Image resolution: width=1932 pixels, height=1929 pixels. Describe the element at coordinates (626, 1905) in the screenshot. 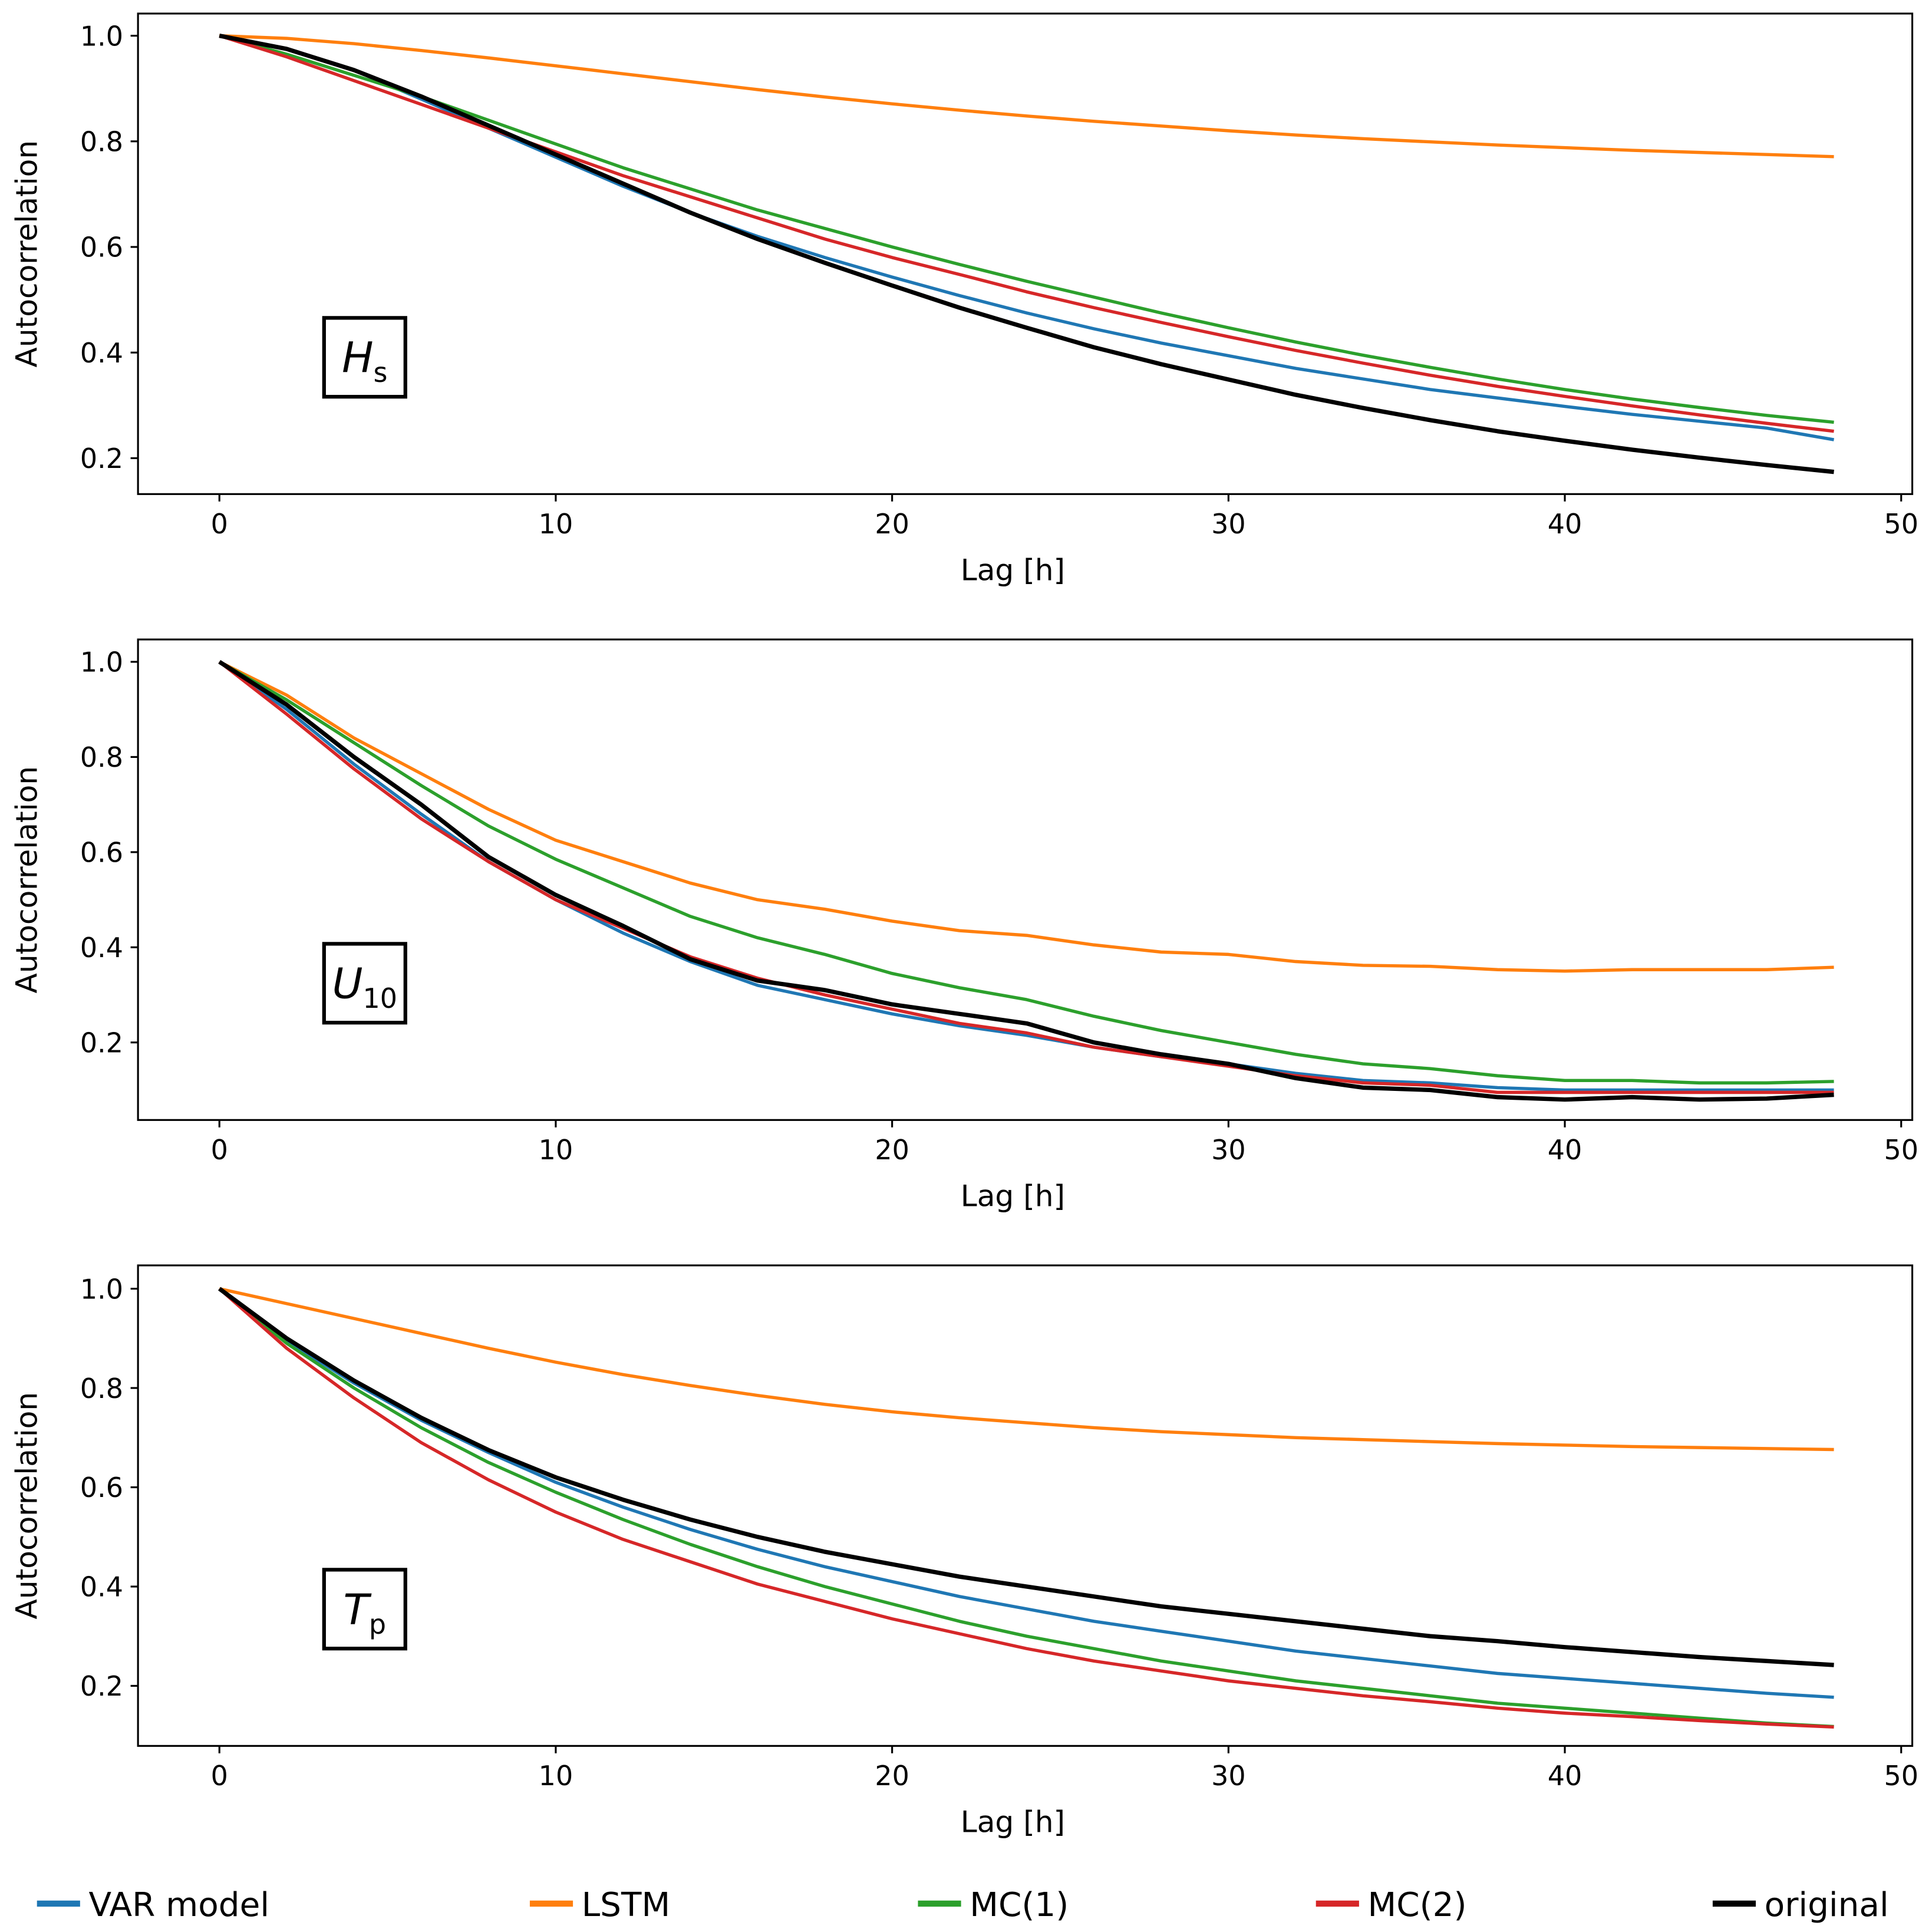

I see `legend-label: LSTM` at that location.